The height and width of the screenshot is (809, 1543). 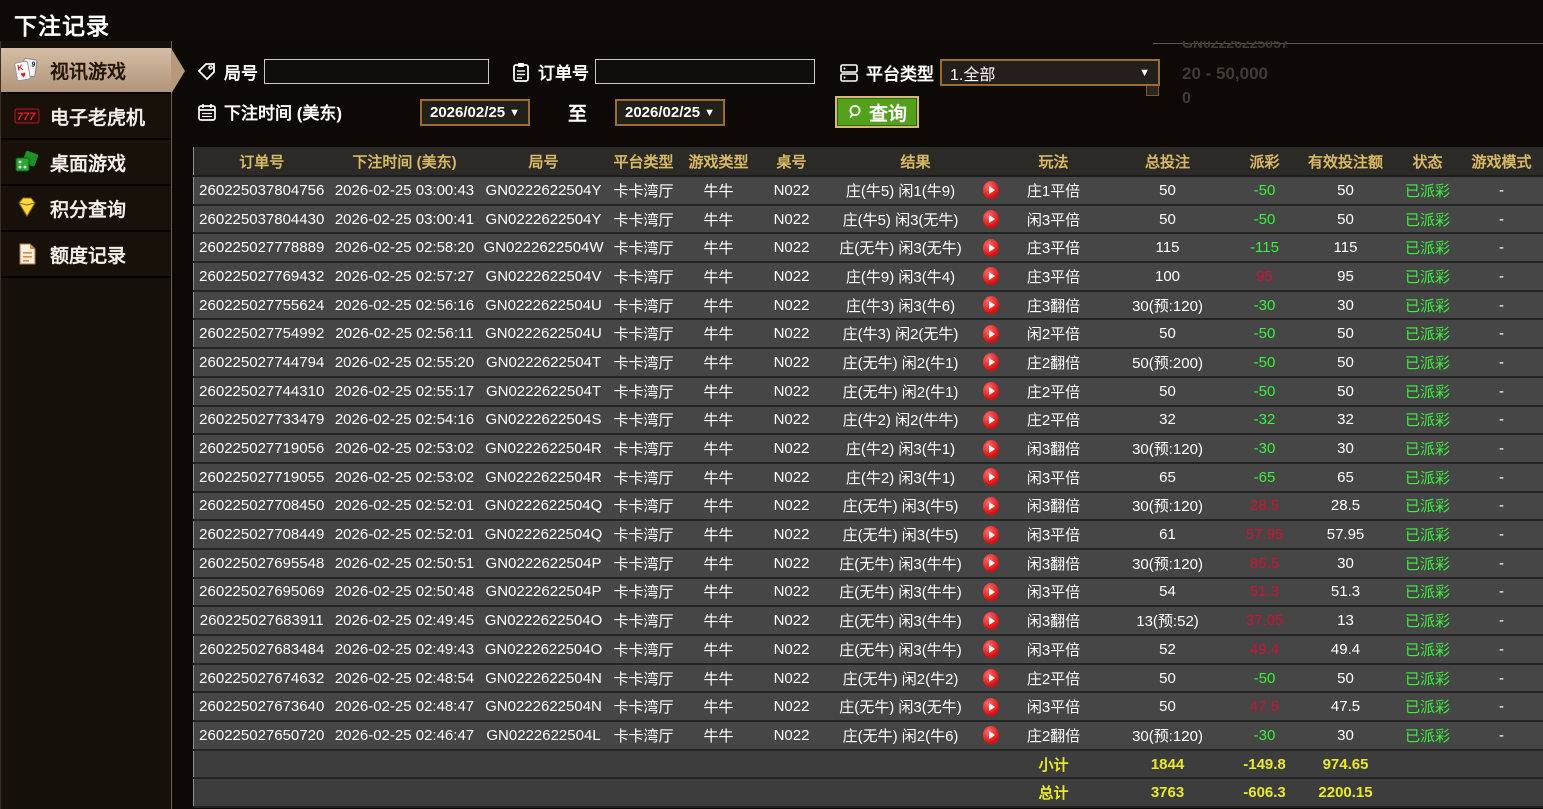 What do you see at coordinates (1264, 305) in the screenshot?
I see `cell-payout: -30` at bounding box center [1264, 305].